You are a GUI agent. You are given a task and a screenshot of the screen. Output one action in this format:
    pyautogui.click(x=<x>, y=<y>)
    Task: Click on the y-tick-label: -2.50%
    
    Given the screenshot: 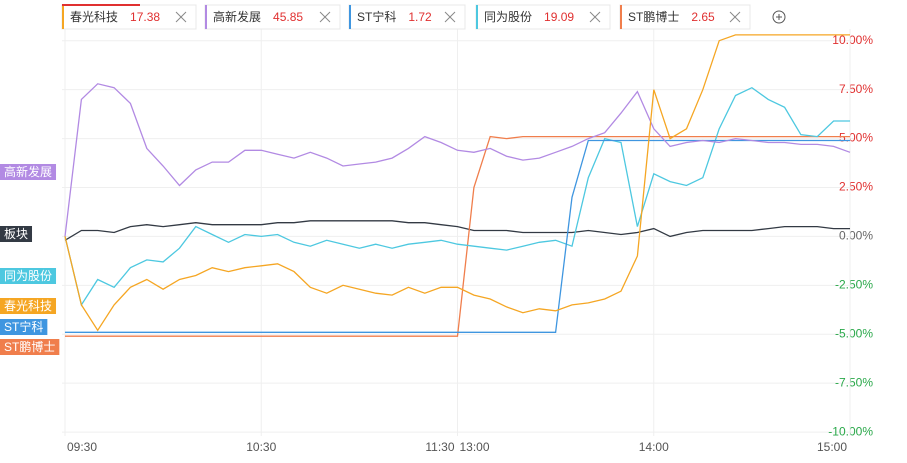 What is the action you would take?
    pyautogui.click(x=854, y=285)
    